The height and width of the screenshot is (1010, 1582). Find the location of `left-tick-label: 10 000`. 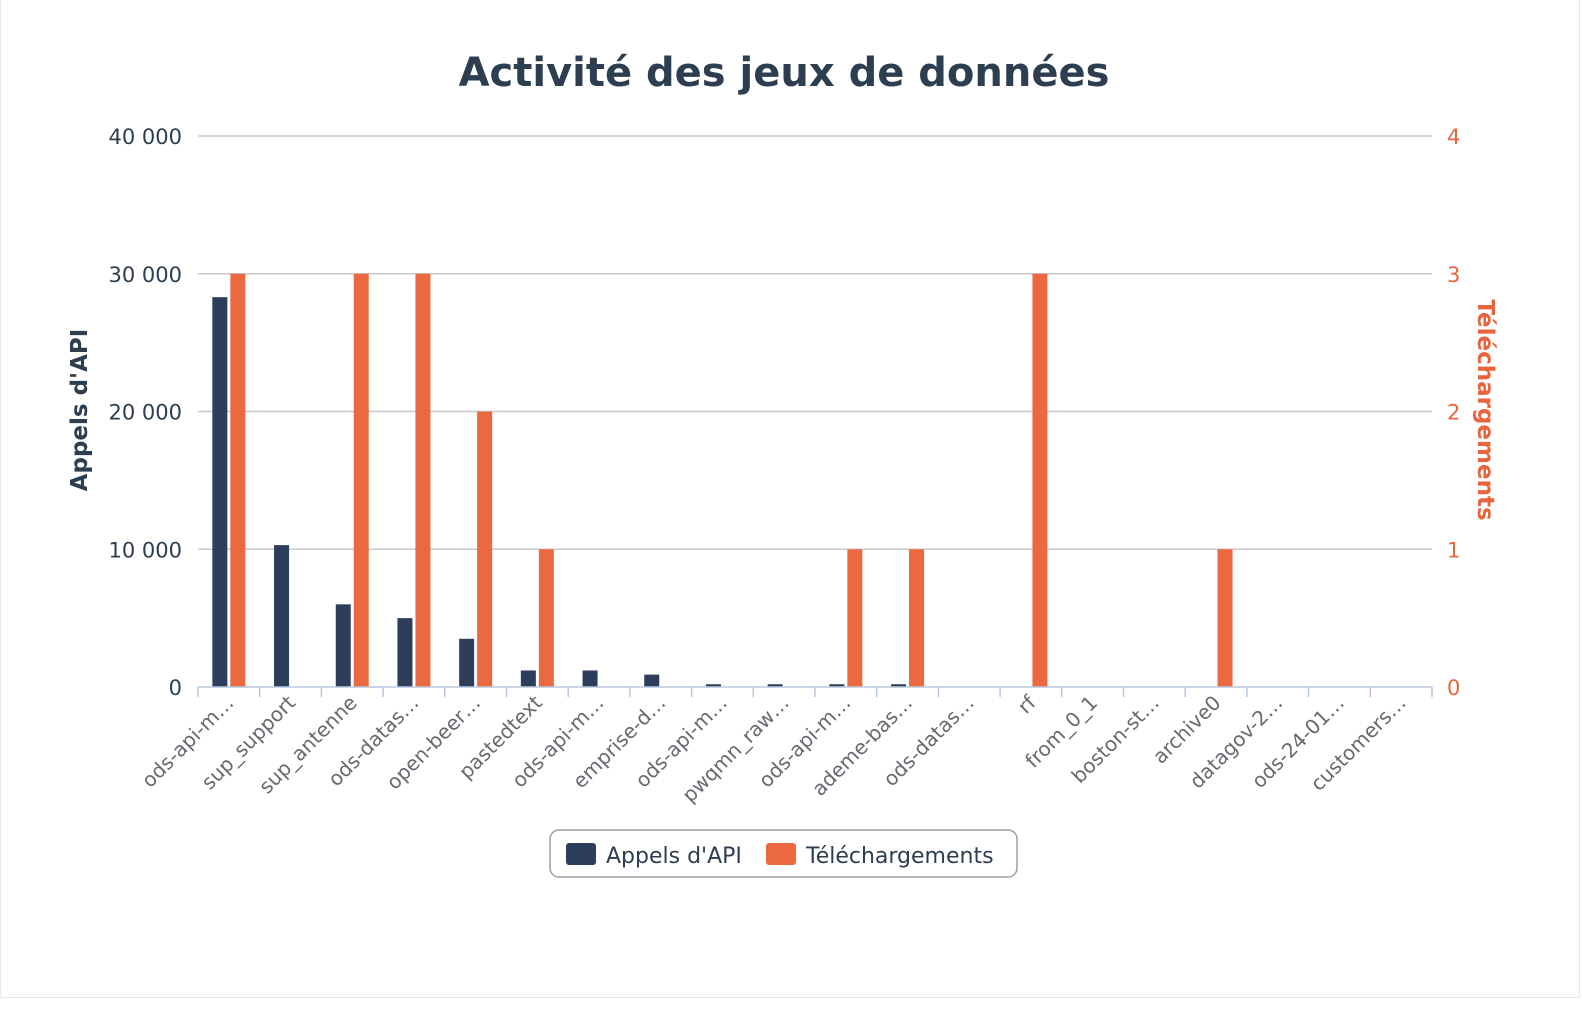

left-tick-label: 10 000 is located at coordinates (145, 550).